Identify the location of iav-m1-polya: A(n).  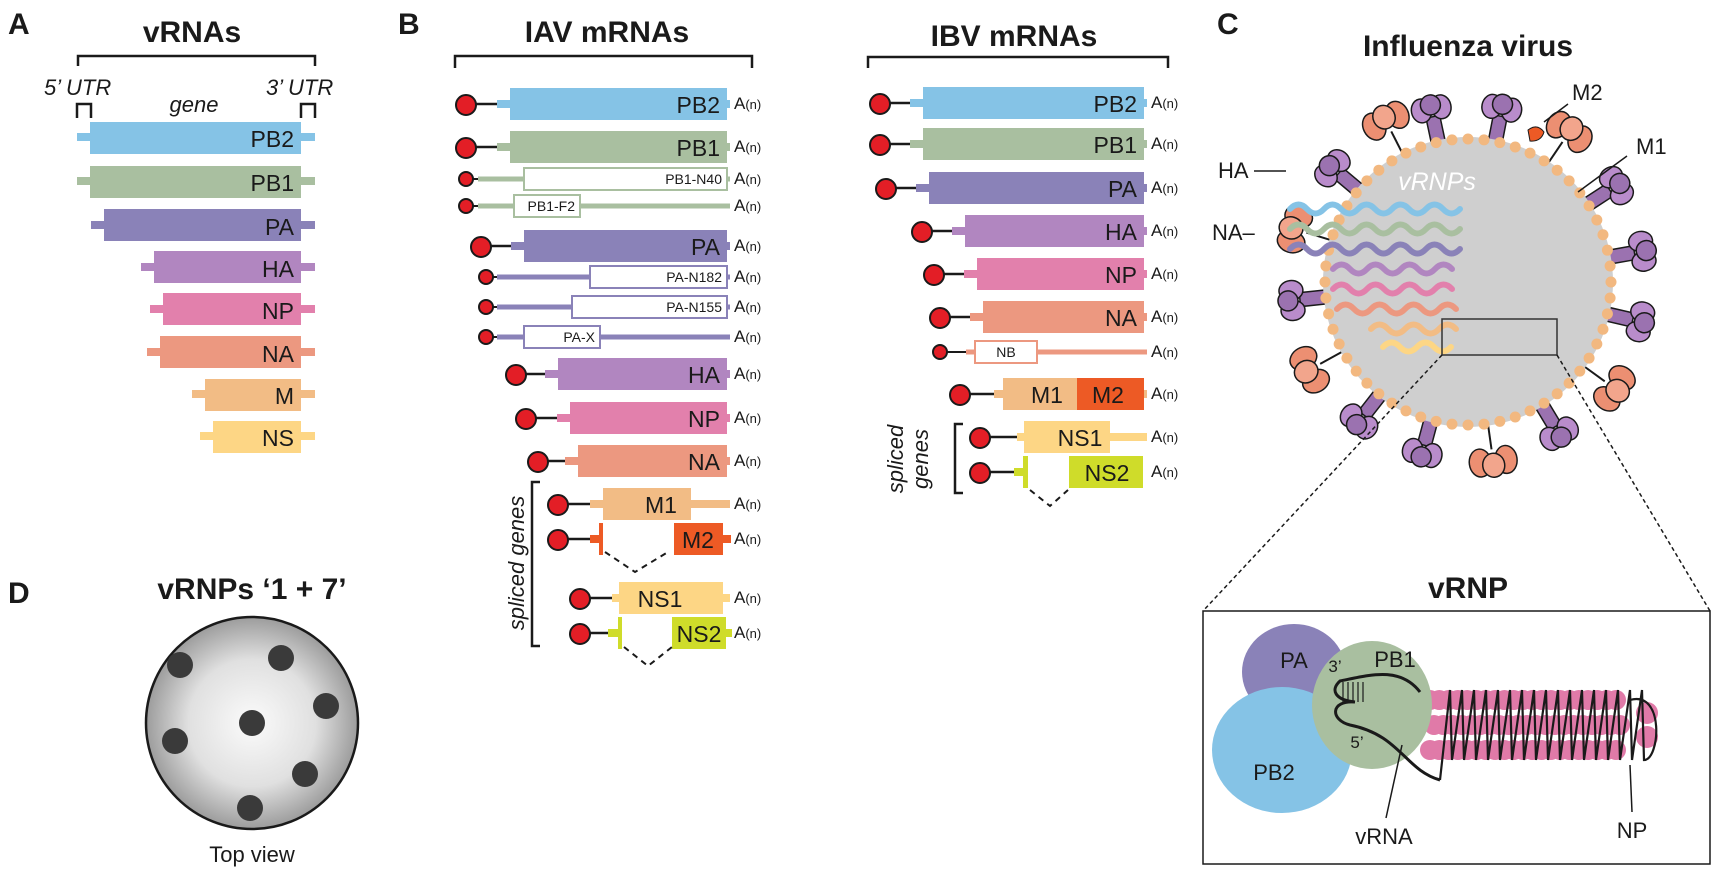
(747, 503).